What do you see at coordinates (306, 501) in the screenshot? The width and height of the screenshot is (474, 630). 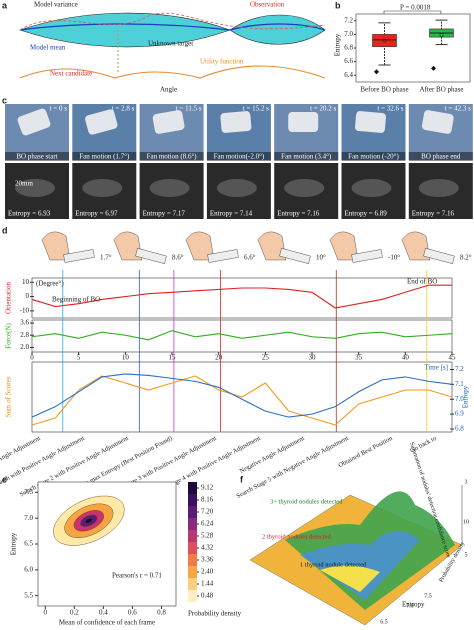 I see `legend-label: 3+ thyroid nodules detected` at bounding box center [306, 501].